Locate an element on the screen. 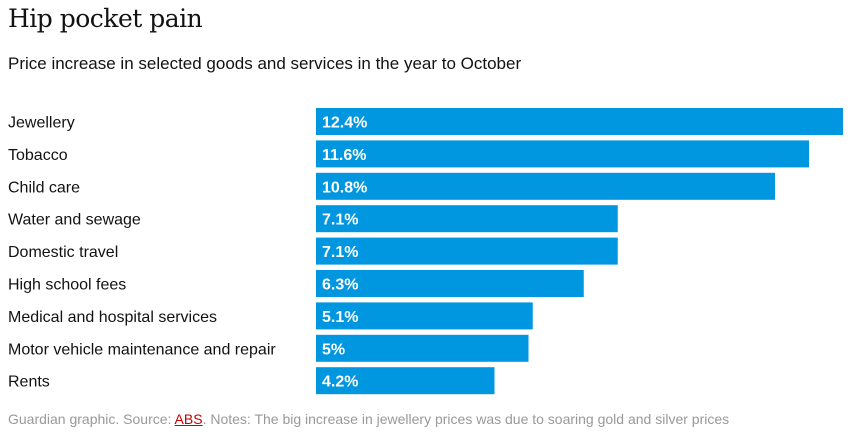 The height and width of the screenshot is (444, 858). category-label: High school fees is located at coordinates (67, 285).